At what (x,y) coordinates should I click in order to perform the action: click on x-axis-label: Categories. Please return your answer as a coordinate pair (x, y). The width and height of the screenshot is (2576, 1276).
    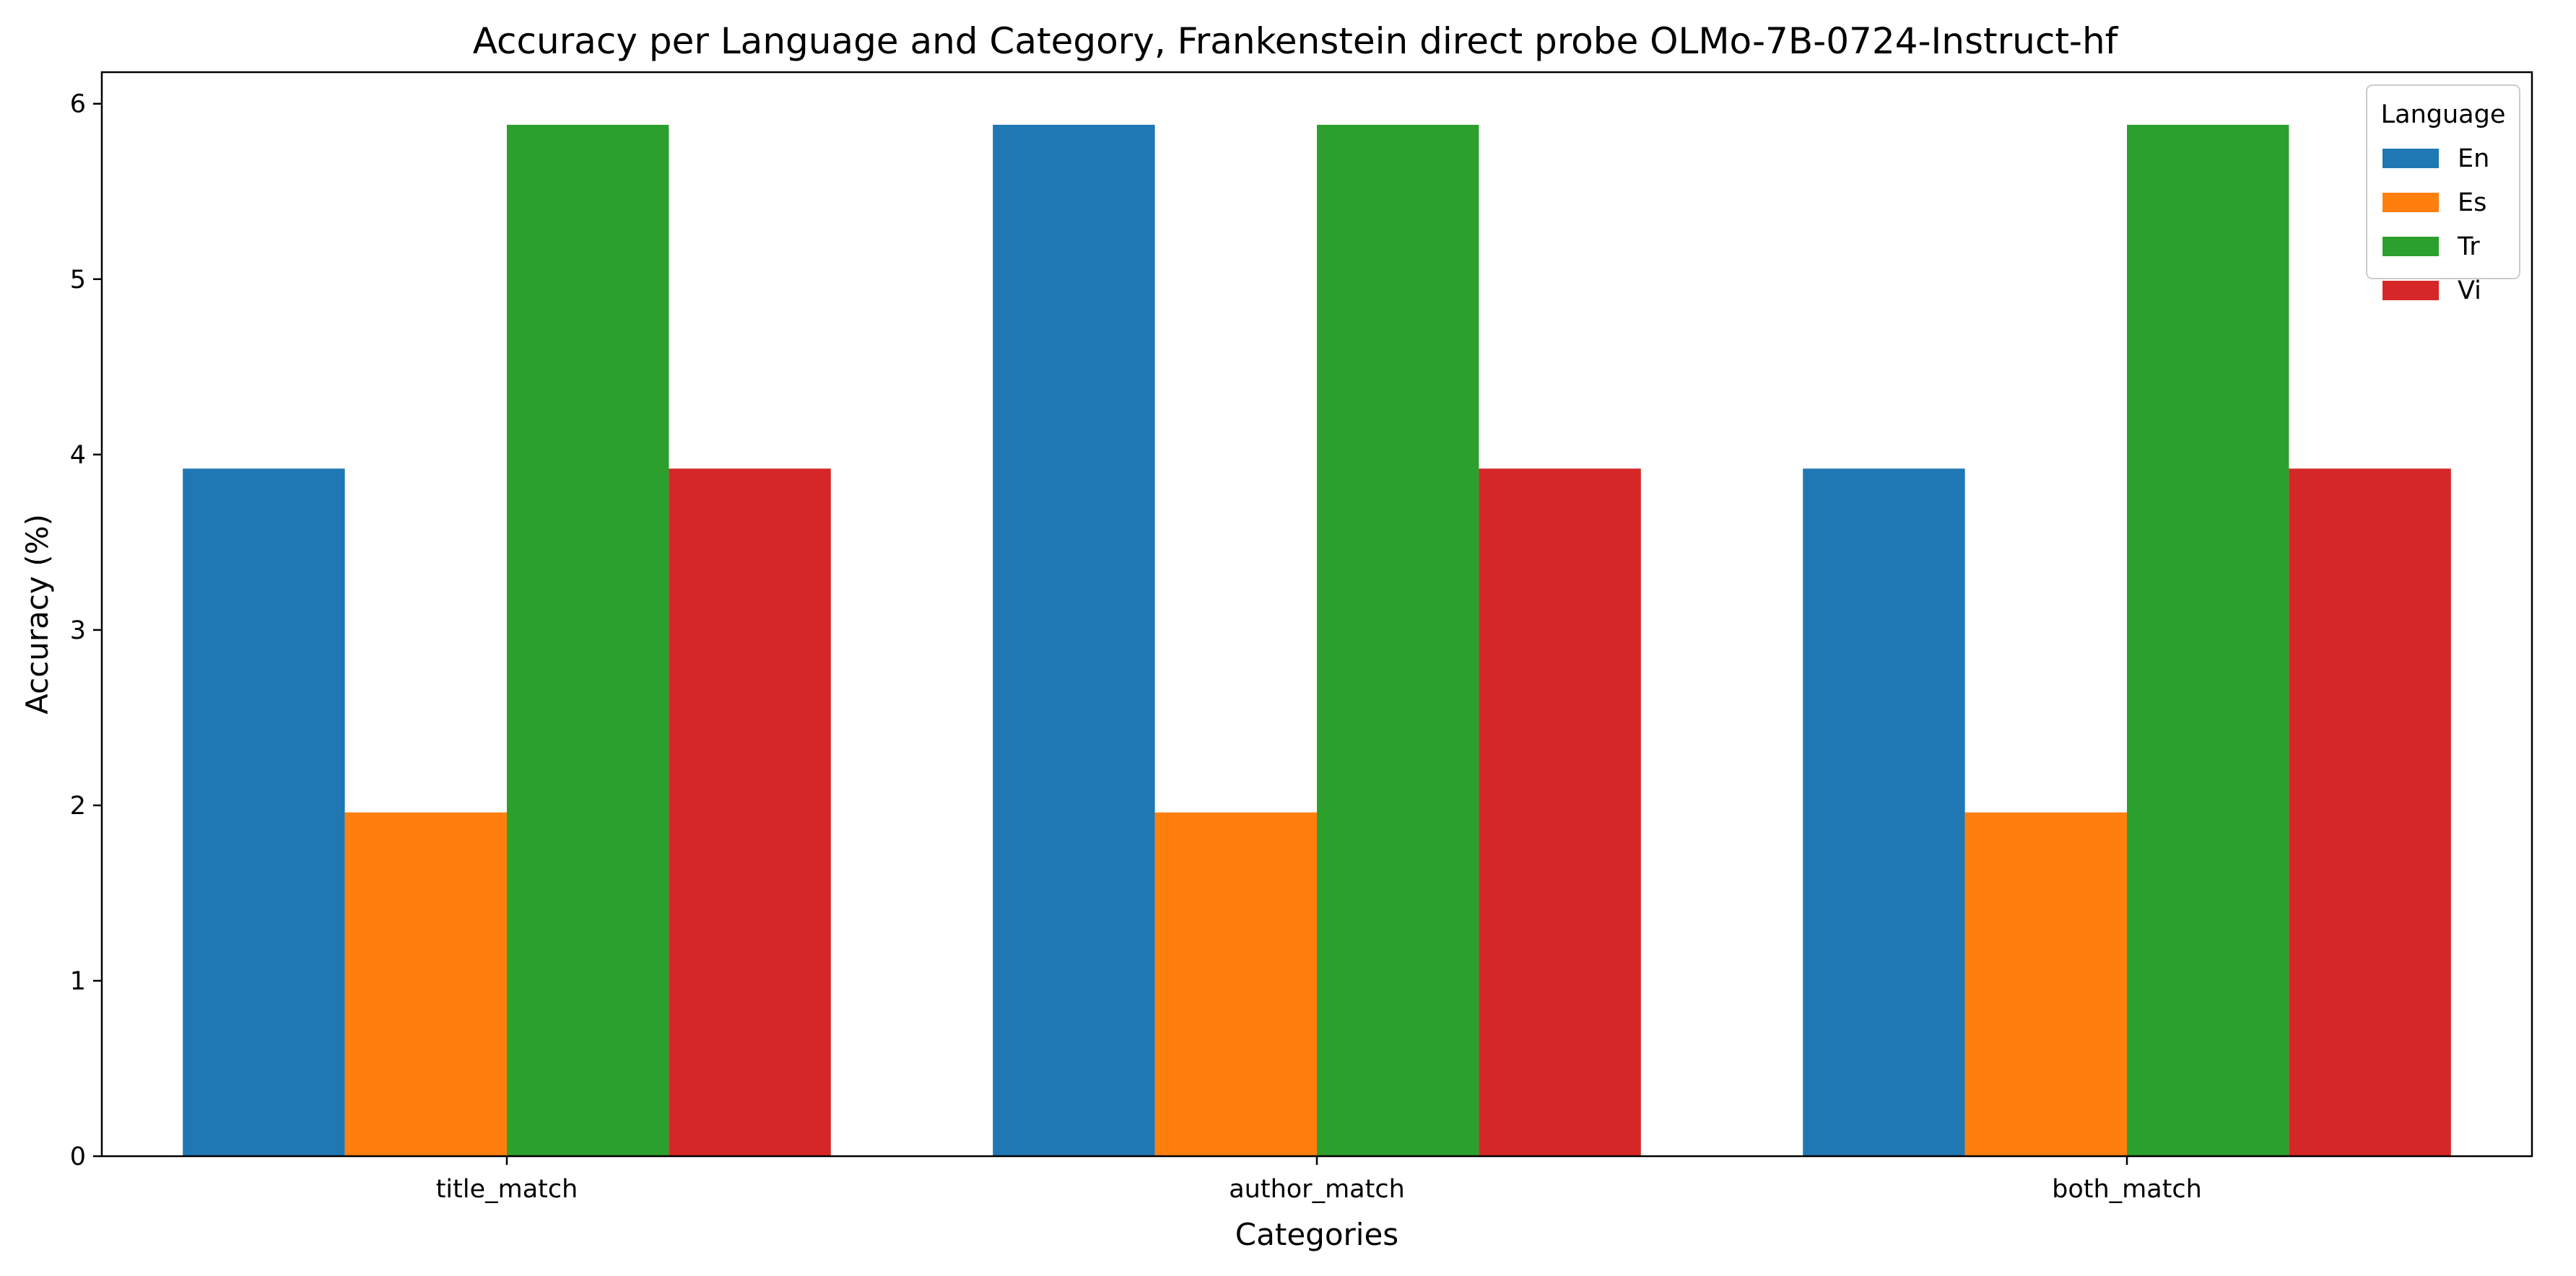
    Looking at the image, I should click on (1316, 1234).